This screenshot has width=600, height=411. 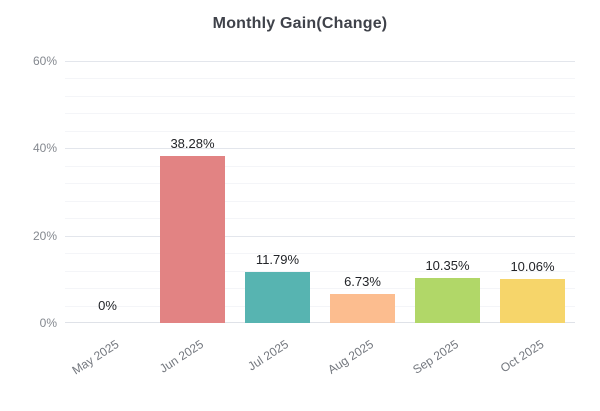 What do you see at coordinates (48, 323) in the screenshot?
I see `y-tick-label: 0%` at bounding box center [48, 323].